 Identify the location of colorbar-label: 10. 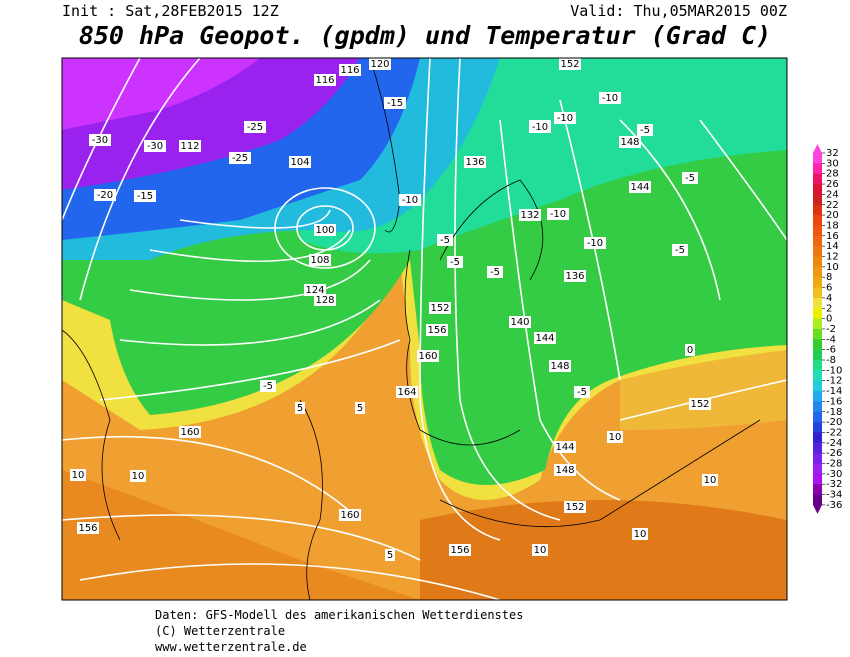
(832, 267).